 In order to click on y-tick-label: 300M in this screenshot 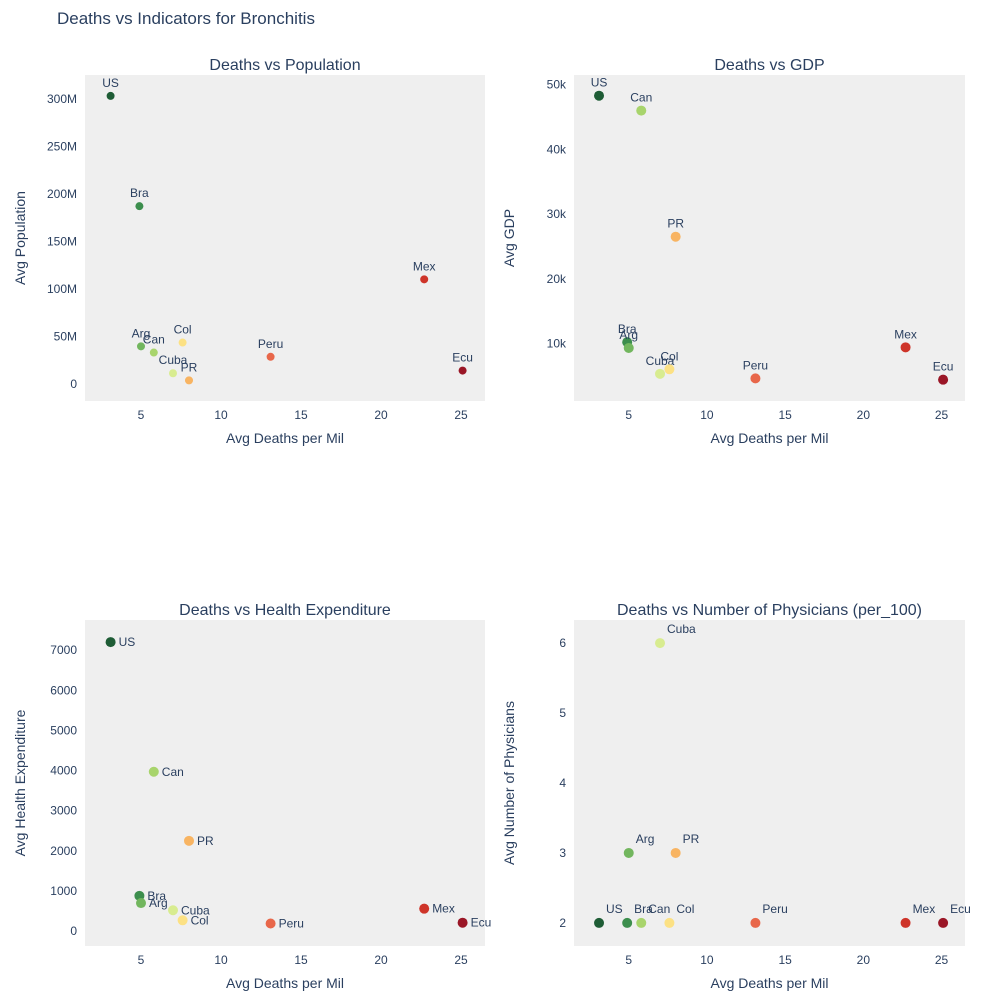, I will do `click(62, 99)`.